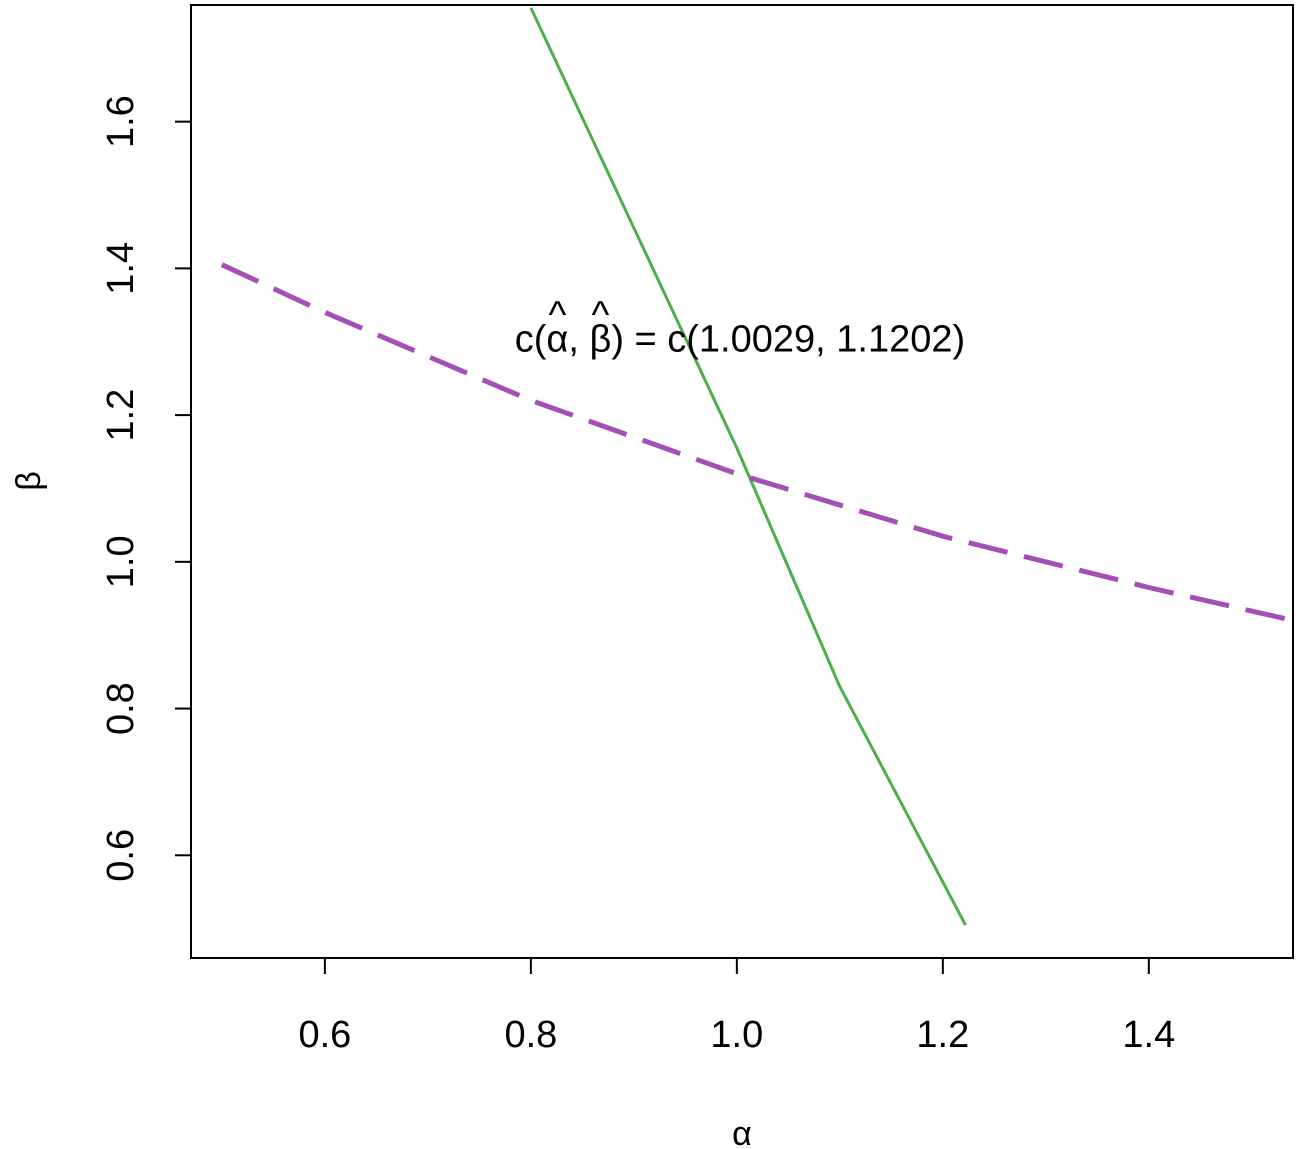  What do you see at coordinates (121, 121) in the screenshot?
I see `y-tick-label: 1.6` at bounding box center [121, 121].